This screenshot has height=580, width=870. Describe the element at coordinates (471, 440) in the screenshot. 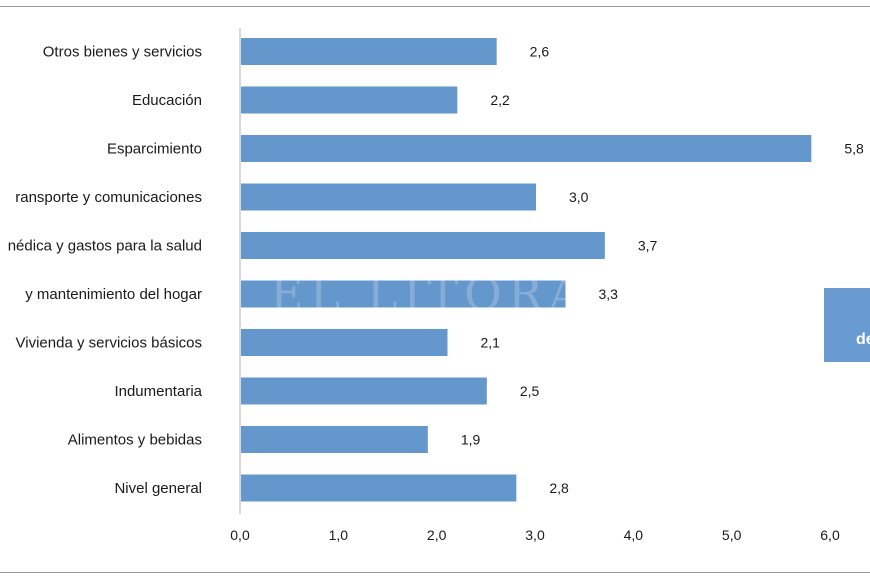

I see `value-label: 1,9` at that location.